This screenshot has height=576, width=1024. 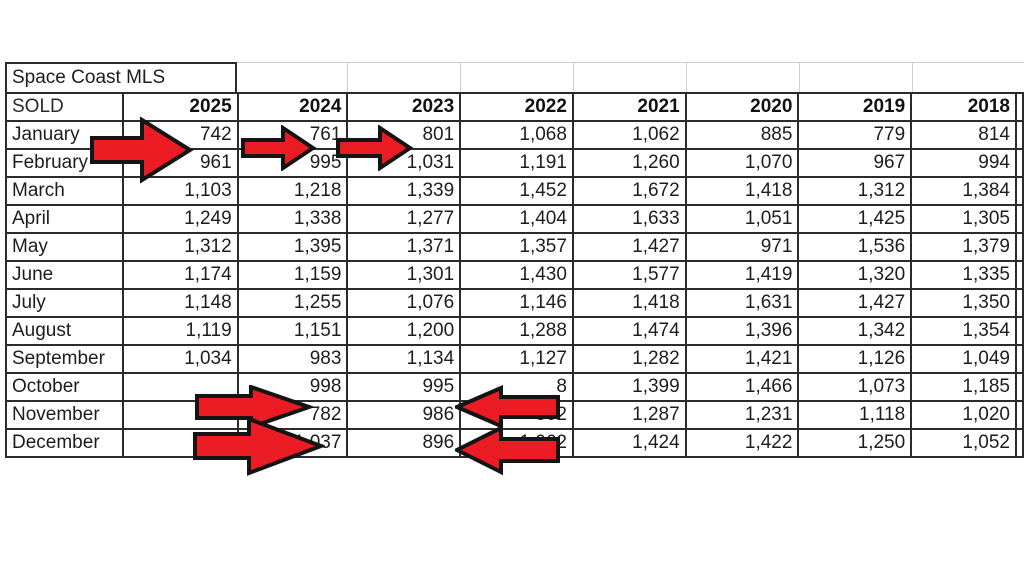 What do you see at coordinates (855, 275) in the screenshot?
I see `table-cell: 1,320` at bounding box center [855, 275].